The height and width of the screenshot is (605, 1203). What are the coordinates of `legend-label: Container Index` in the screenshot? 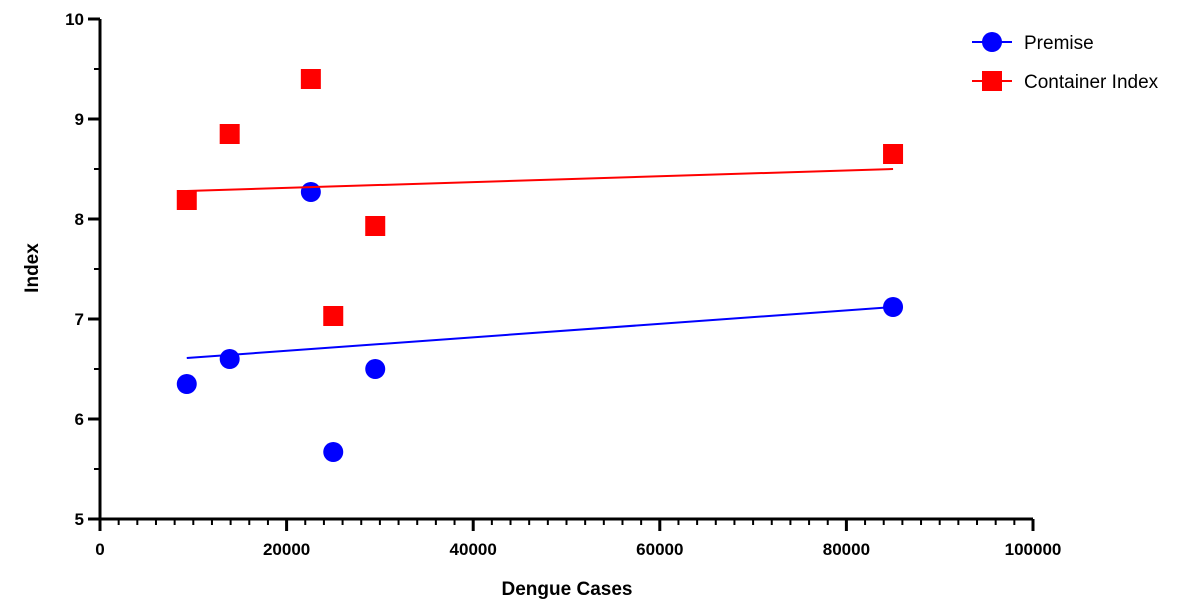 It's located at (1091, 82).